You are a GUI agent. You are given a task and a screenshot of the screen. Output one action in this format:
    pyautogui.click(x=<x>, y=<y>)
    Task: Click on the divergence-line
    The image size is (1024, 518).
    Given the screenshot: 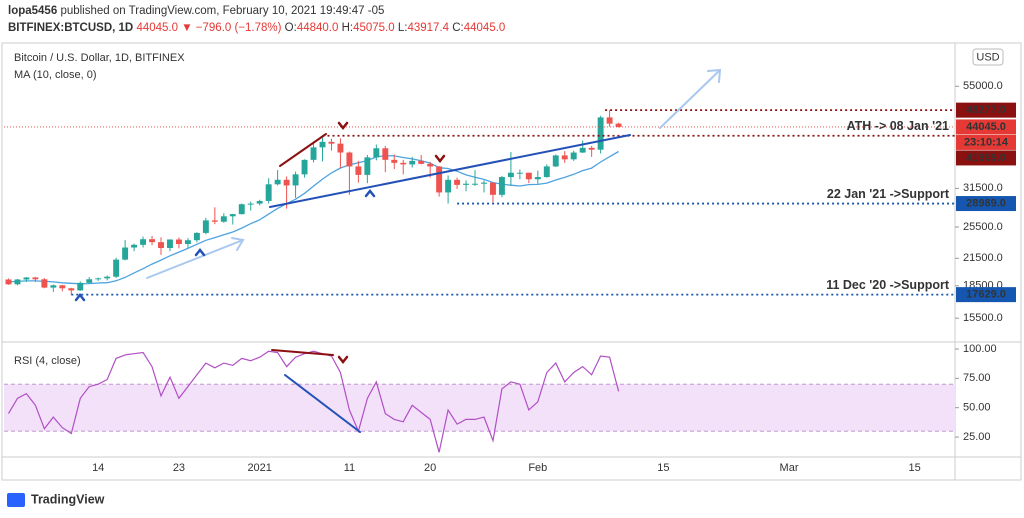 What is the action you would take?
    pyautogui.click(x=302, y=352)
    